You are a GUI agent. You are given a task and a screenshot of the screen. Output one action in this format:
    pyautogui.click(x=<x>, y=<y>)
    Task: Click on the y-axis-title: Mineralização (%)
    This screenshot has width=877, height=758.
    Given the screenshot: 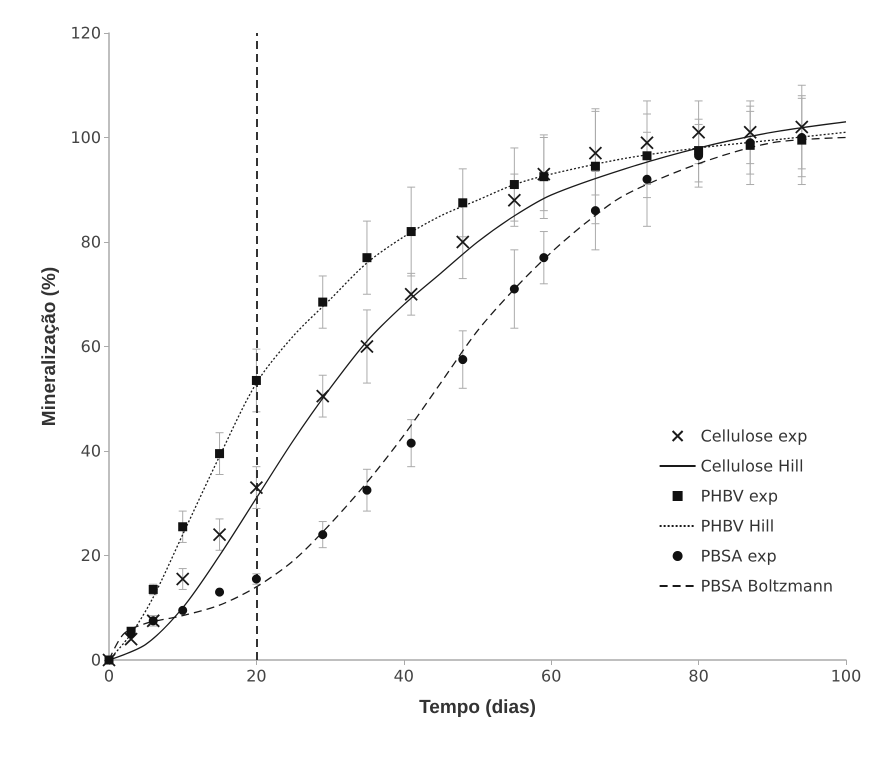 What is the action you would take?
    pyautogui.click(x=49, y=346)
    